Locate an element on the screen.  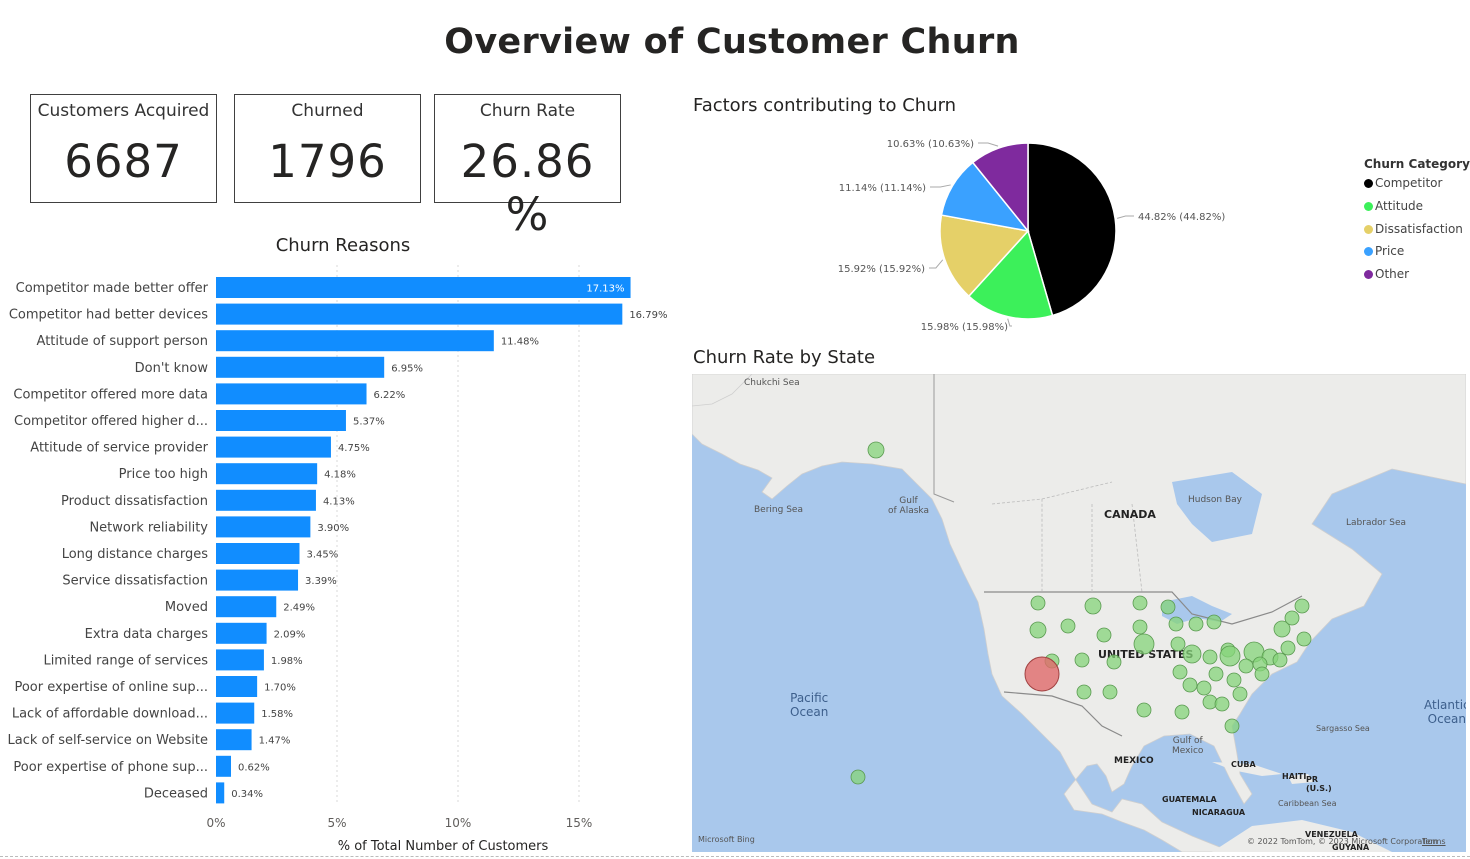
bar-category-label: Moved is located at coordinates (186, 607).